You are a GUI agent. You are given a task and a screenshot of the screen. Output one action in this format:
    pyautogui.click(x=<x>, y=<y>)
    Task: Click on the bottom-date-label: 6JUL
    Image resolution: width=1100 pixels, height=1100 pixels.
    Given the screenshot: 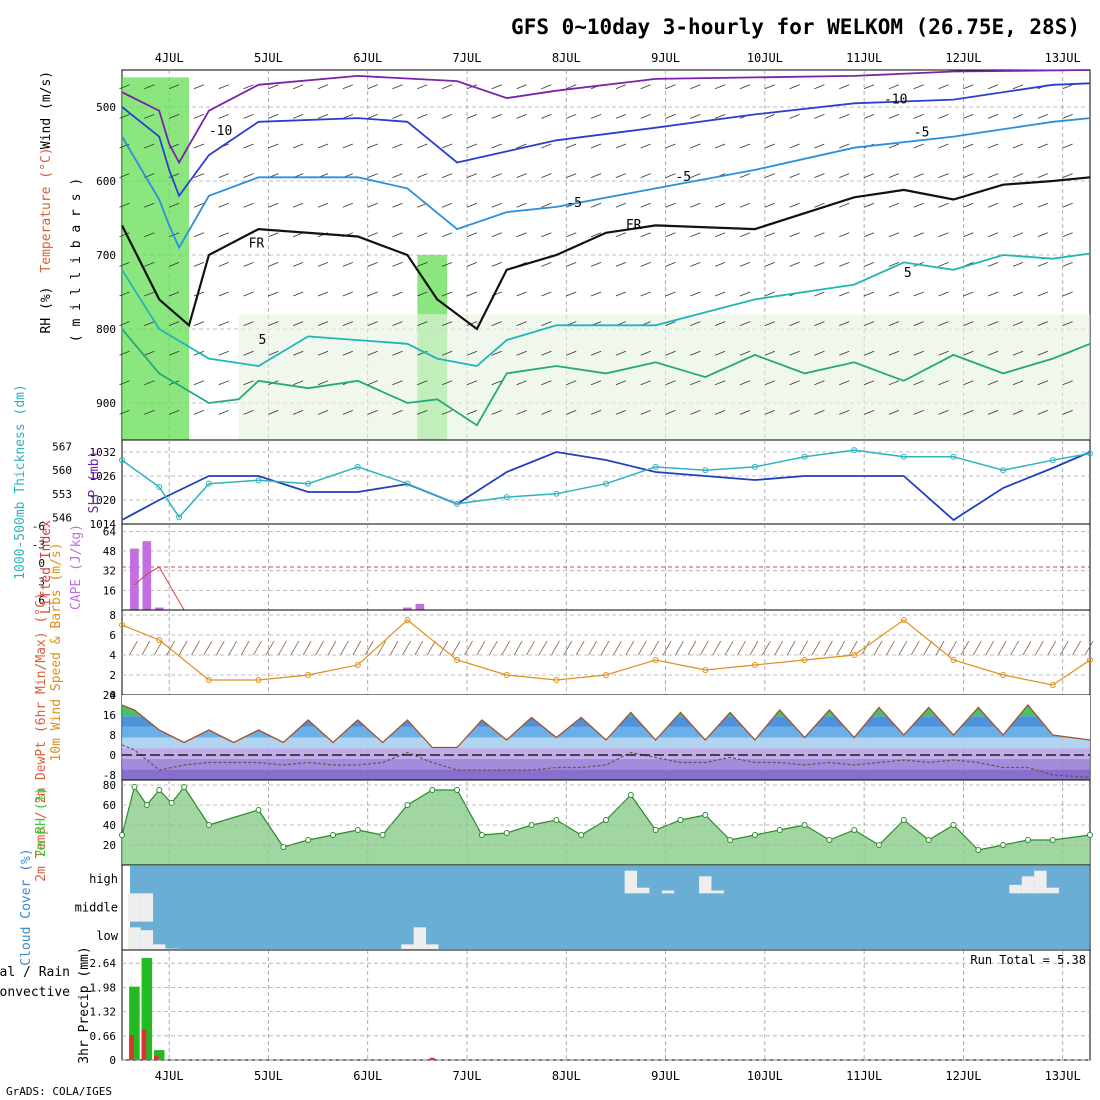 What is the action you would take?
    pyautogui.click(x=367, y=1076)
    